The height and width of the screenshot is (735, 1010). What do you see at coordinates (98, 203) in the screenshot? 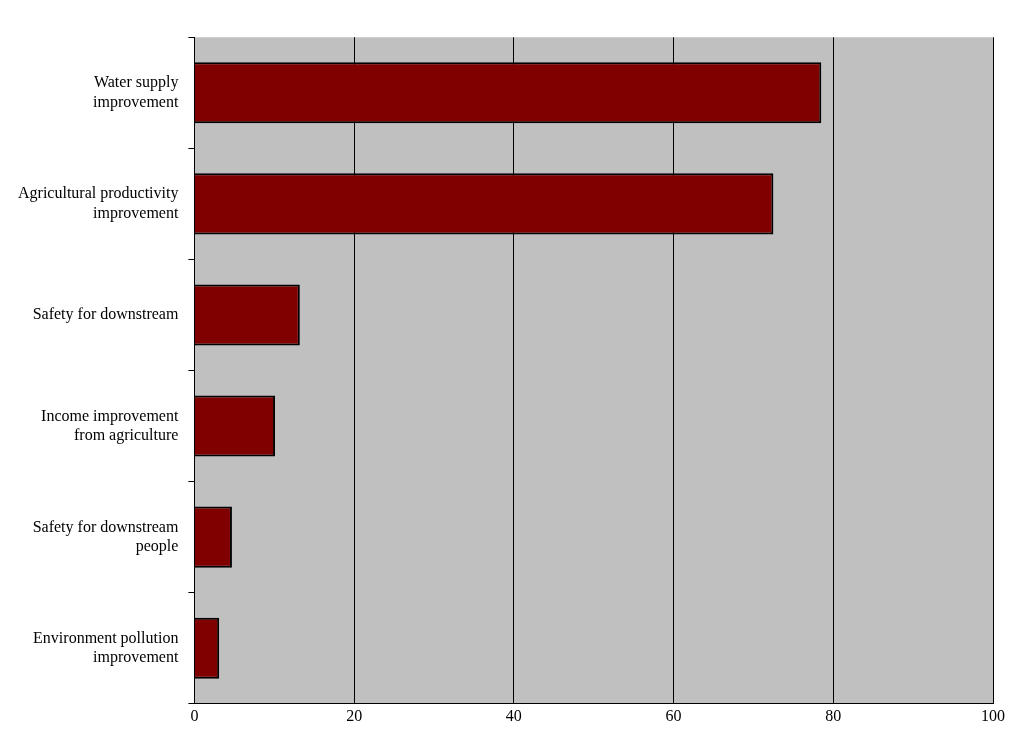
I see `y-tick-label: Agricultural productivity improvement` at bounding box center [98, 203].